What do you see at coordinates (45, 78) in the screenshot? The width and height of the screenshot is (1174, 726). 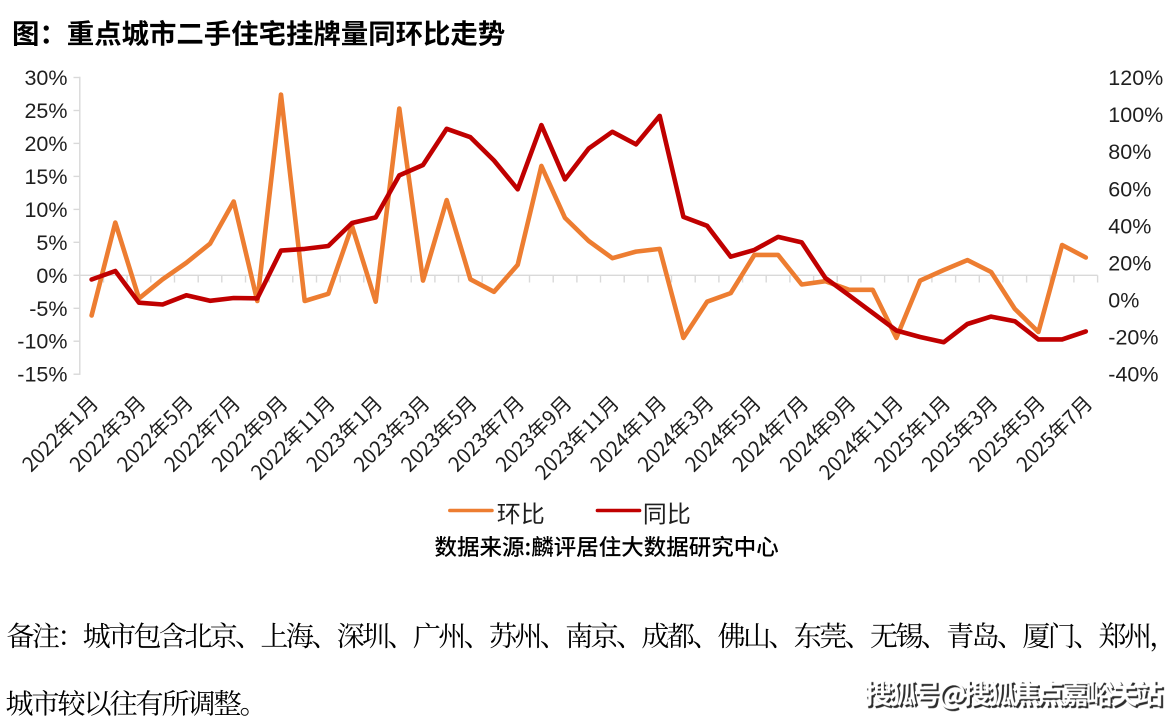 I see `svg-text: 30%` at bounding box center [45, 78].